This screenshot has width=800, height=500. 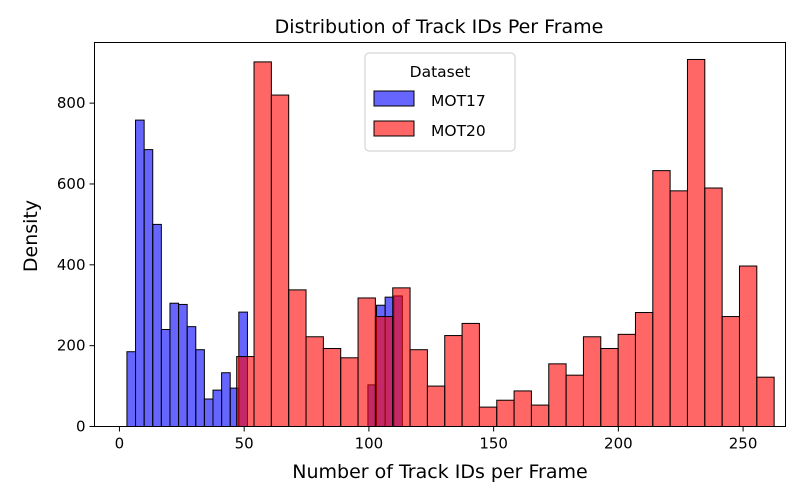 I want to click on legend-title: Dataset, so click(x=440, y=72).